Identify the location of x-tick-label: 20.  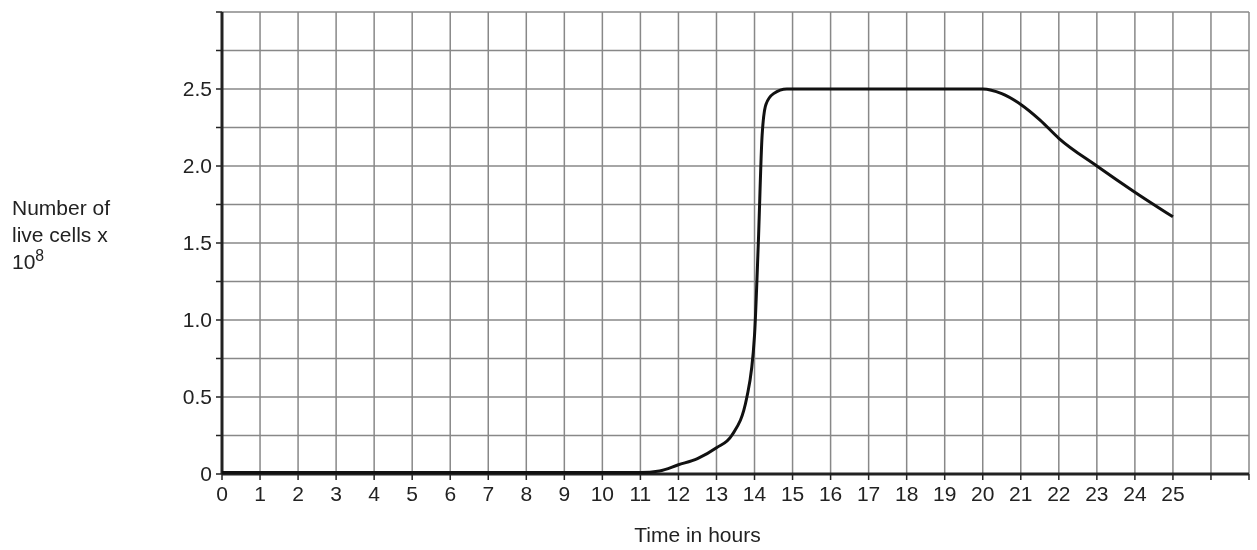
(983, 493).